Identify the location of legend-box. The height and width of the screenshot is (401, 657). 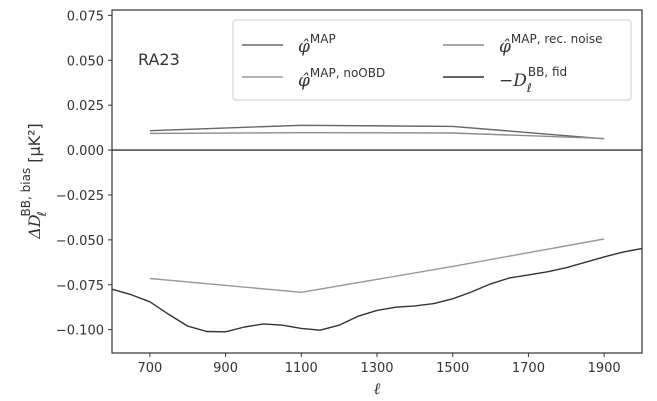
(432, 60).